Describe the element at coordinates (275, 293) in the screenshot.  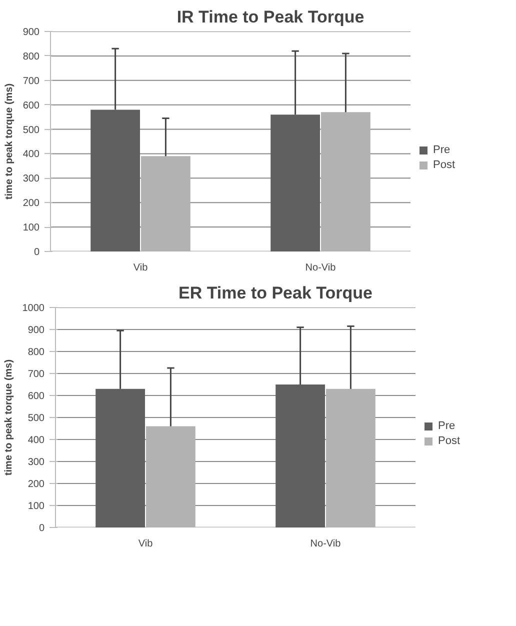
I see `chart-title: ER Time to Peak Torque` at that location.